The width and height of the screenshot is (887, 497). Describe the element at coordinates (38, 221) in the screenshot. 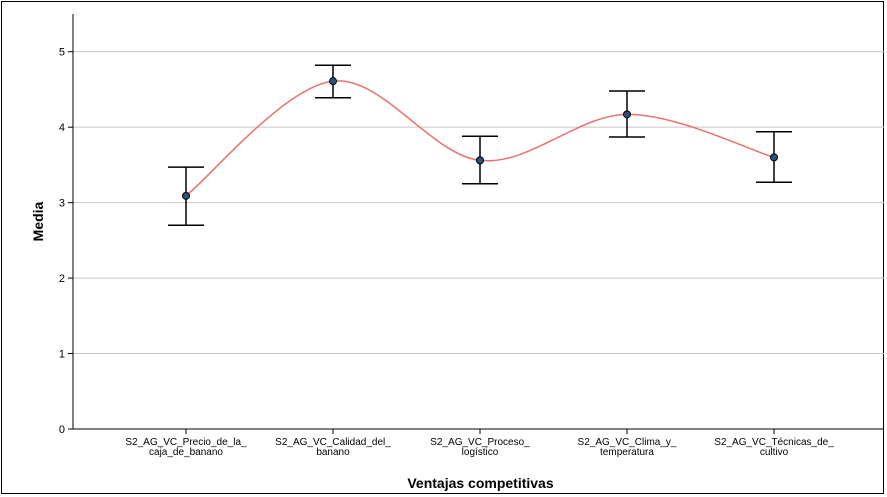

I see `y-axis-title: Media` at that location.